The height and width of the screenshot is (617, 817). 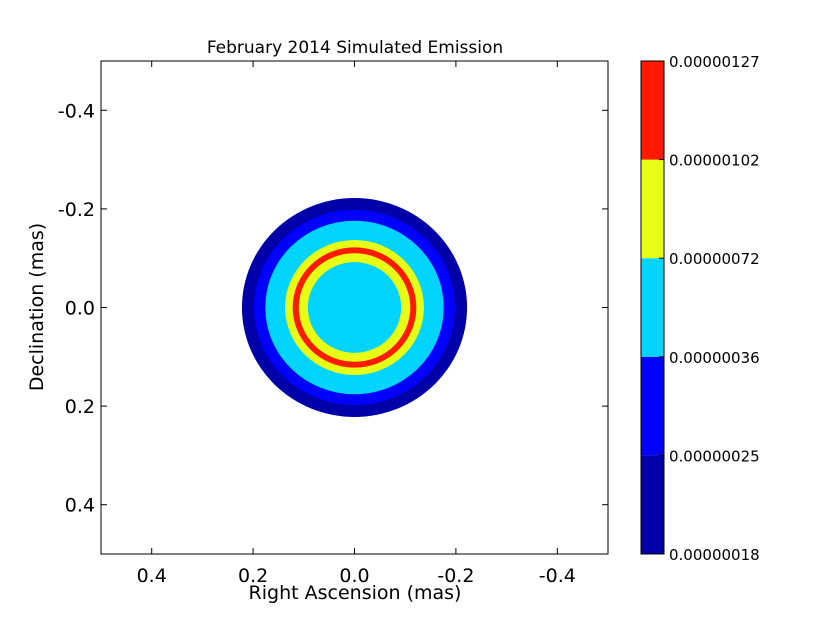 What do you see at coordinates (152, 576) in the screenshot?
I see `x-tick-label: 0.4` at bounding box center [152, 576].